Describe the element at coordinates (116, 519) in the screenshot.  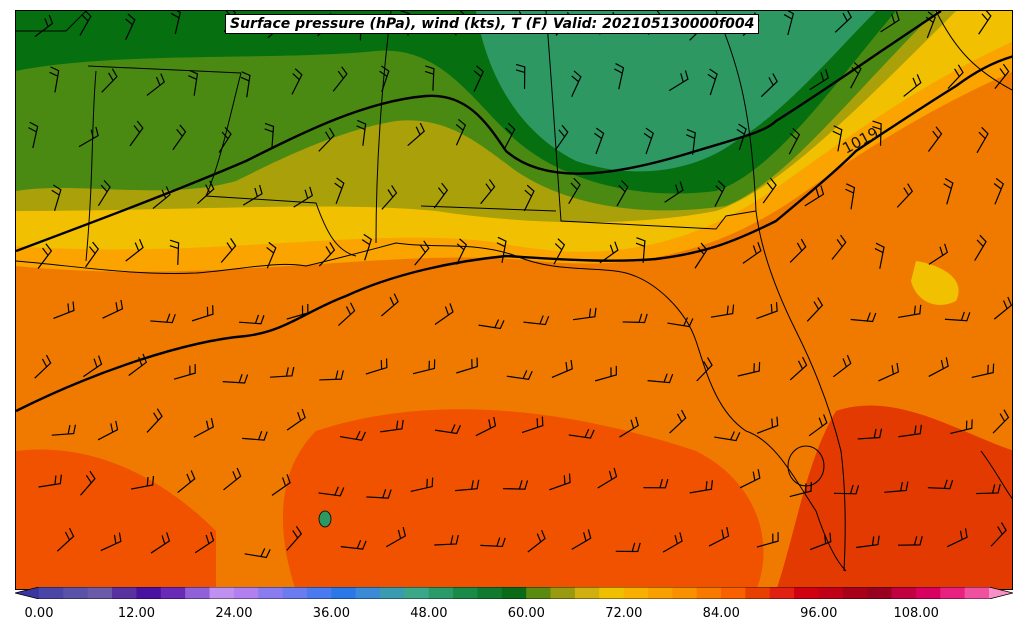
I see `temp-band-deep-orange-west` at that location.